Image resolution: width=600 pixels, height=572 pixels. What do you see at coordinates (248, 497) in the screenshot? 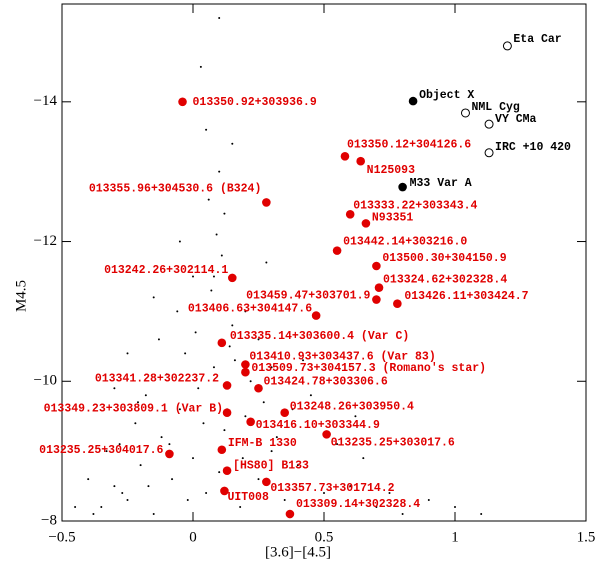
I see `point-label: UIT008` at bounding box center [248, 497].